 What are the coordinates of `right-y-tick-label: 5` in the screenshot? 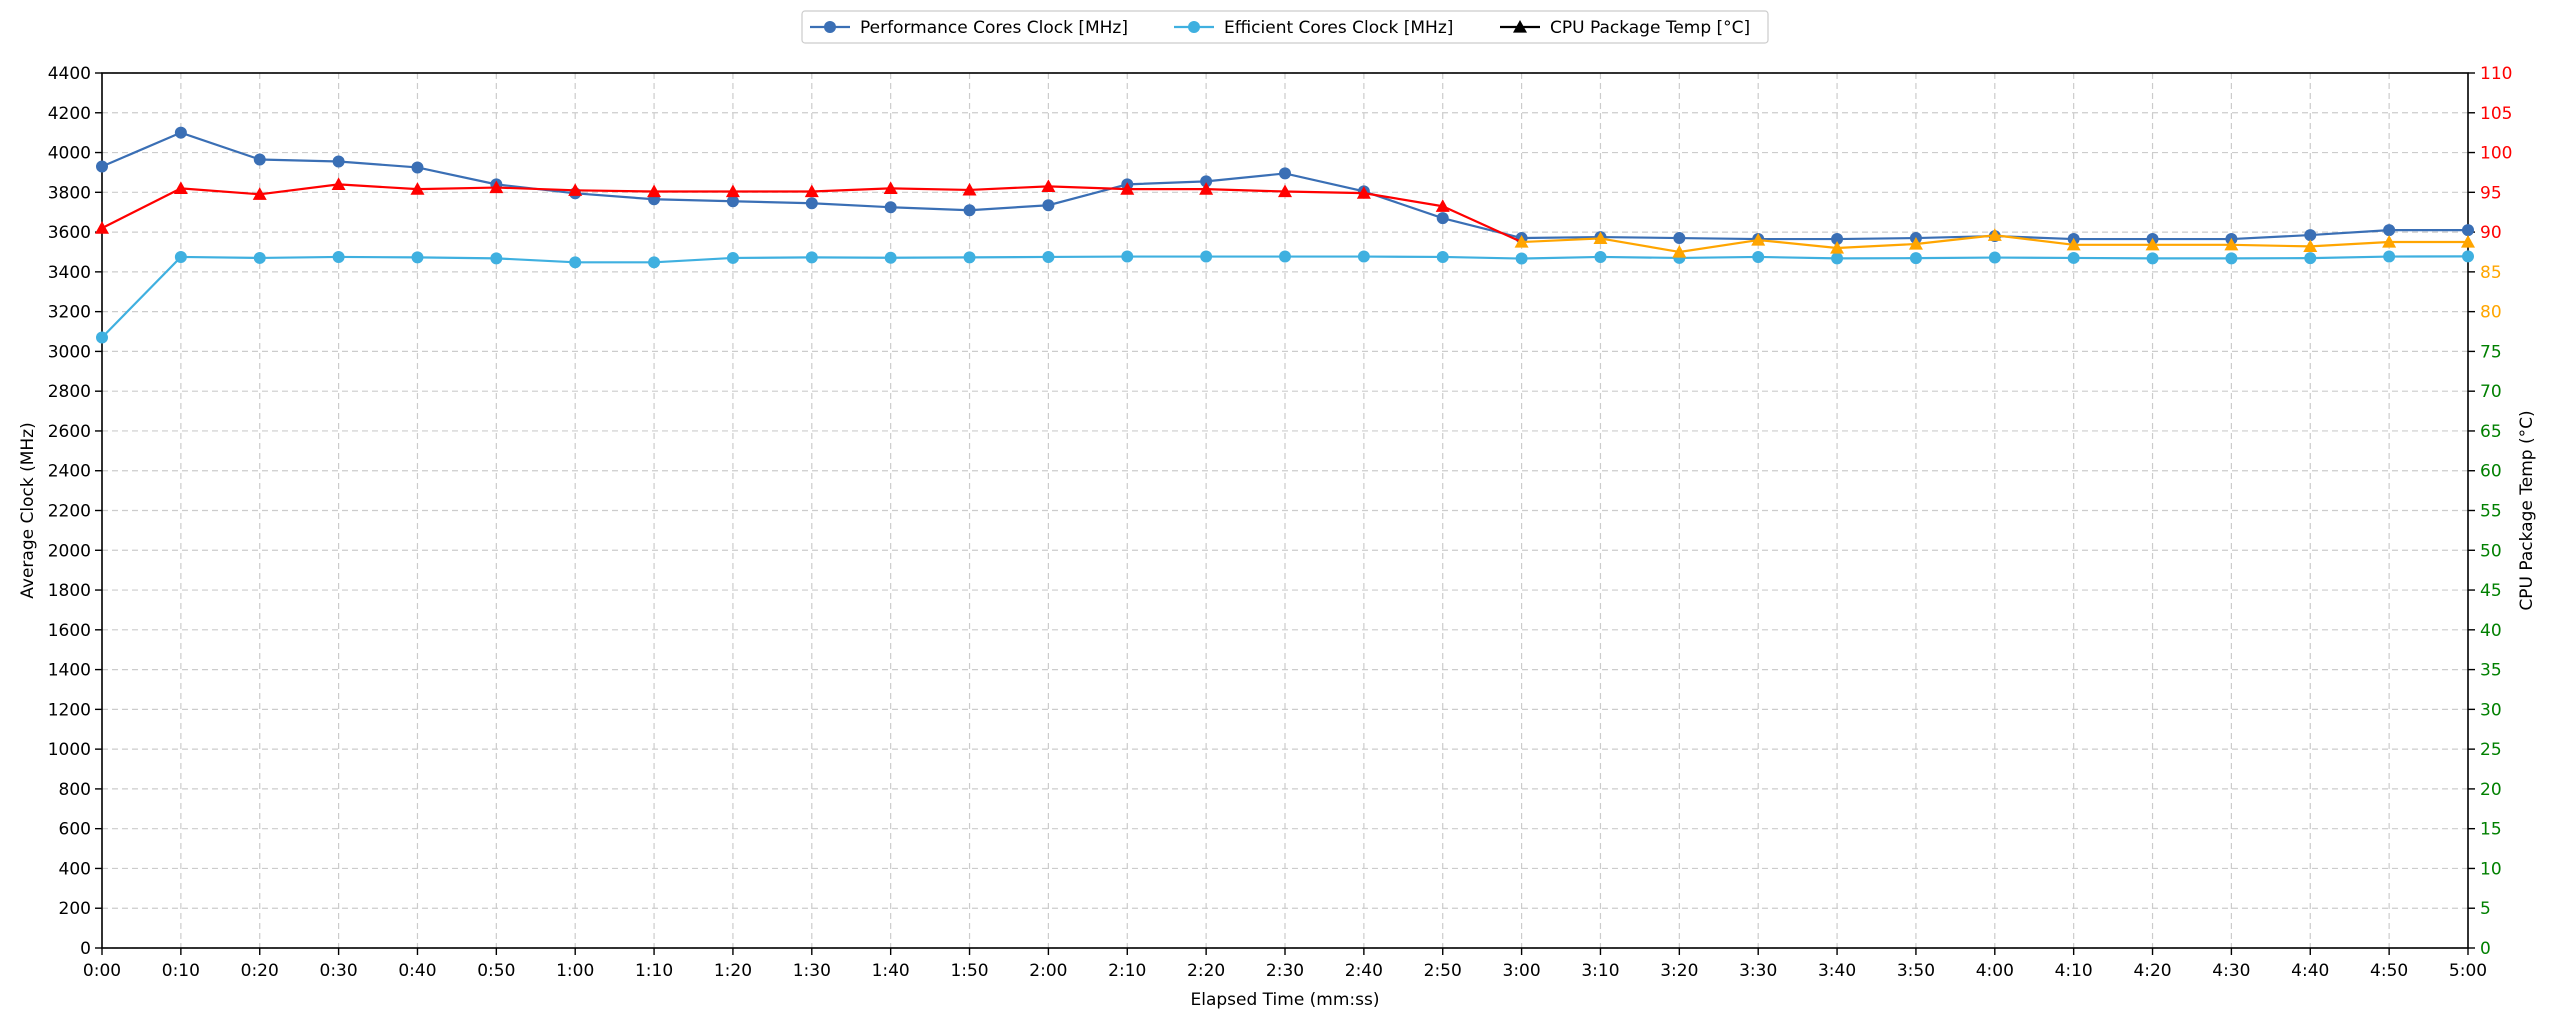 It's located at (2485, 909).